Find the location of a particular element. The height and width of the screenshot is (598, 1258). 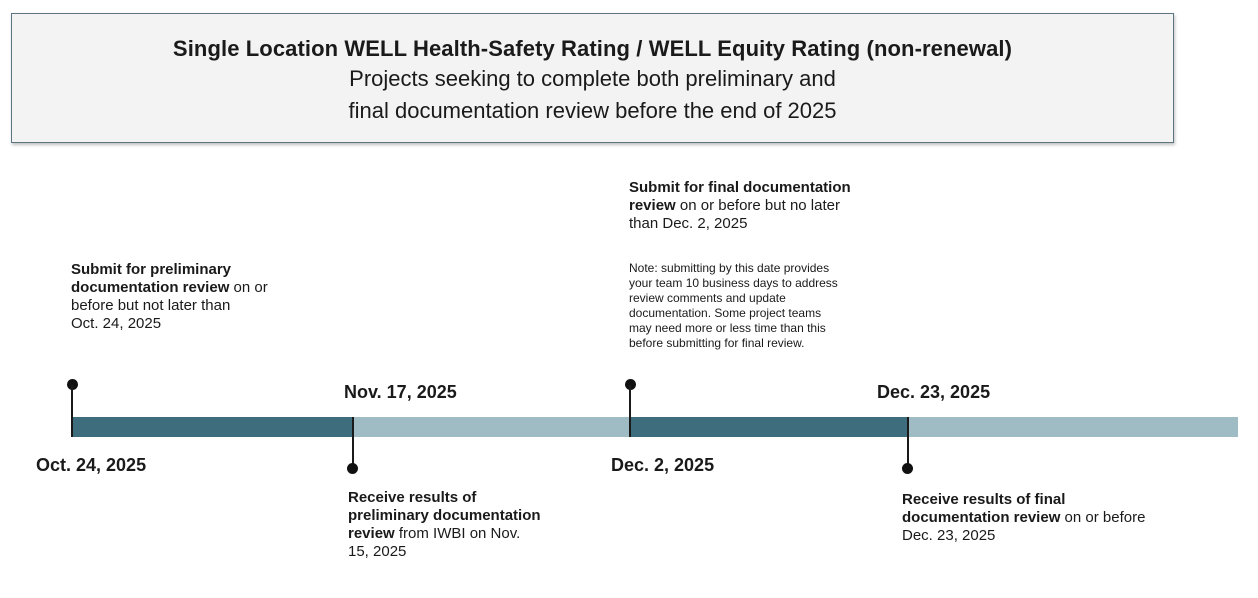

prelim-submit-bold-2: documentation review is located at coordinates (150, 287).